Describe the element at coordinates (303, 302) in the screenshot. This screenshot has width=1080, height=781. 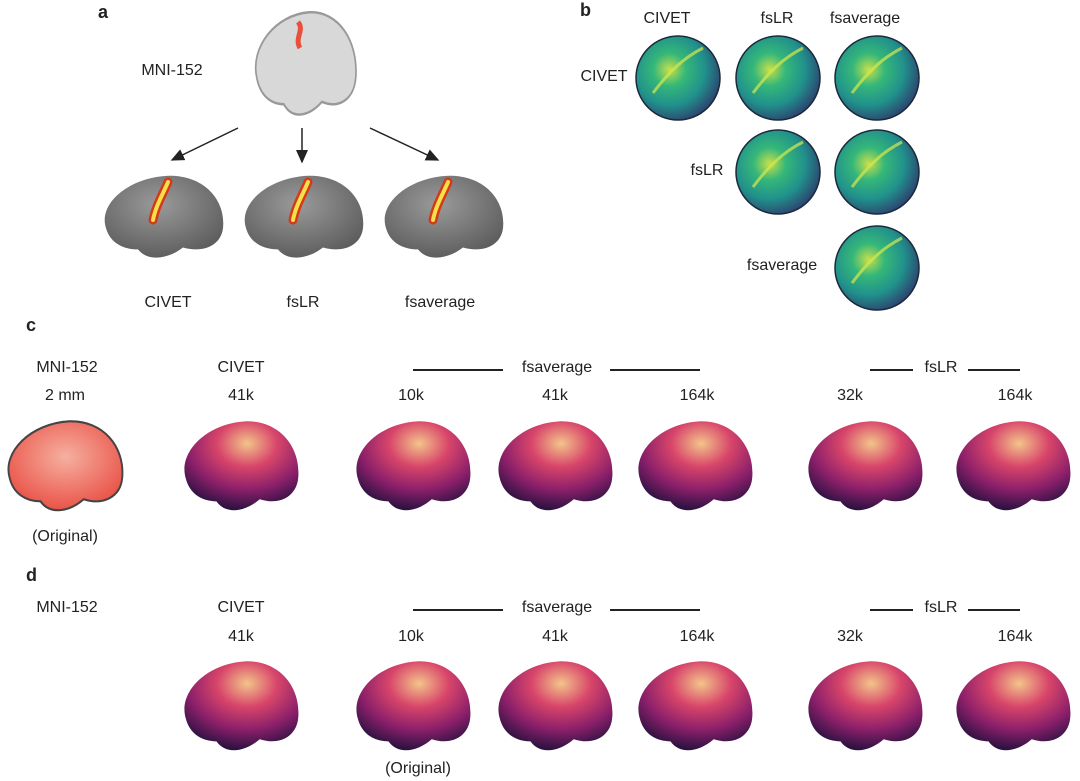
I see `target-label: fsLR` at that location.